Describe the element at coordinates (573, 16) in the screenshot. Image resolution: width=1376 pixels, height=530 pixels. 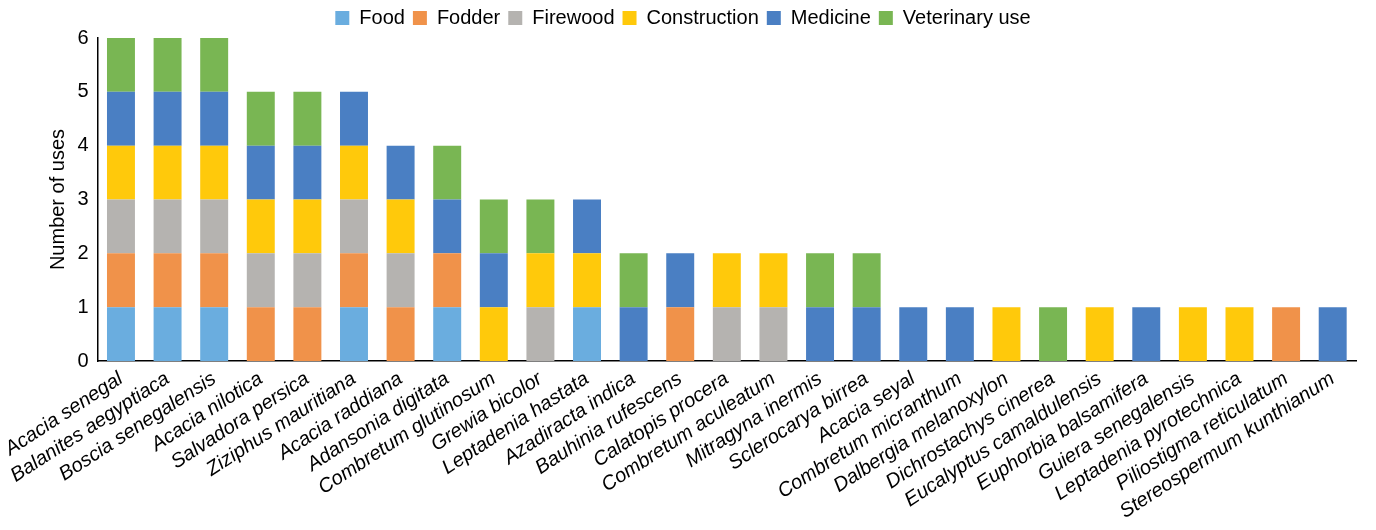
I see `legend-label: Firewood` at that location.